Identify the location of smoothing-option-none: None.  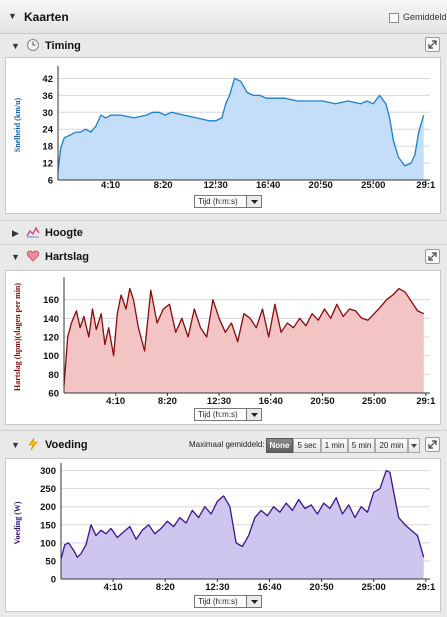
(279, 445).